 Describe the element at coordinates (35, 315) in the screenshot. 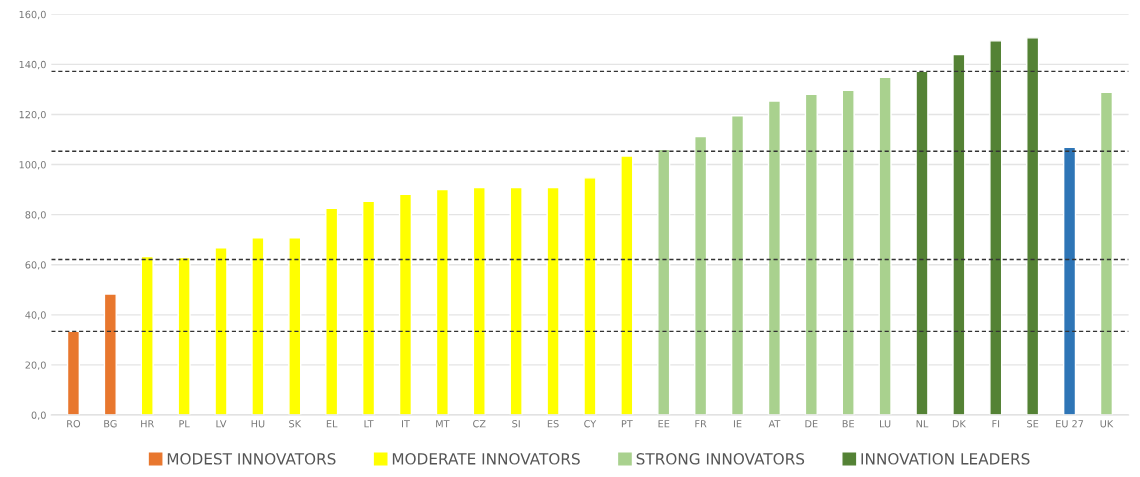

I see `y-tick-label: 40,0` at that location.